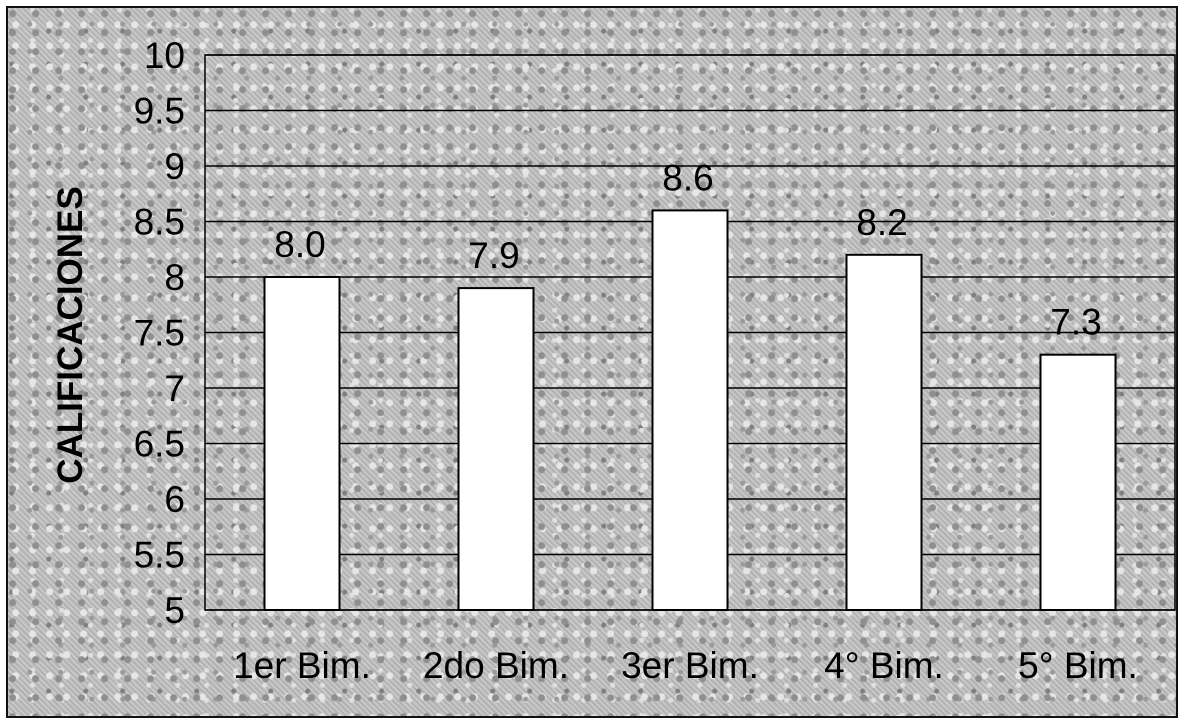 The image size is (1185, 724). Describe the element at coordinates (881, 222) in the screenshot. I see `data-label: 8.2` at that location.